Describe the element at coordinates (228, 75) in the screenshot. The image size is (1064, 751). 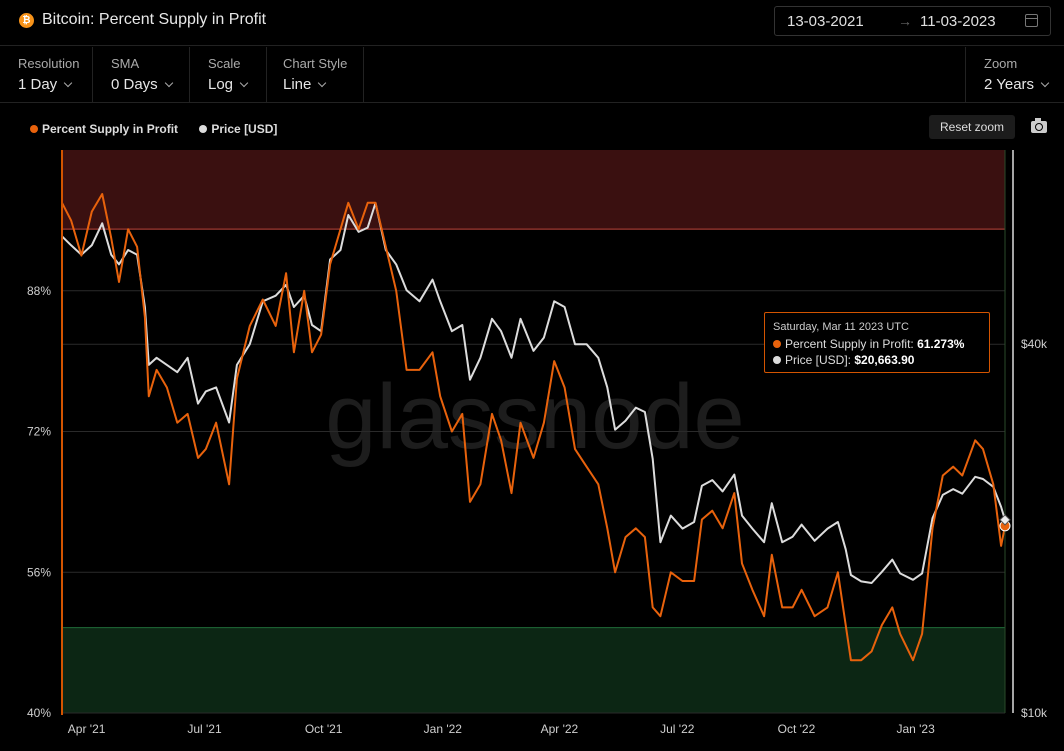
I see `scale-dropdown: Scale Log` at that location.